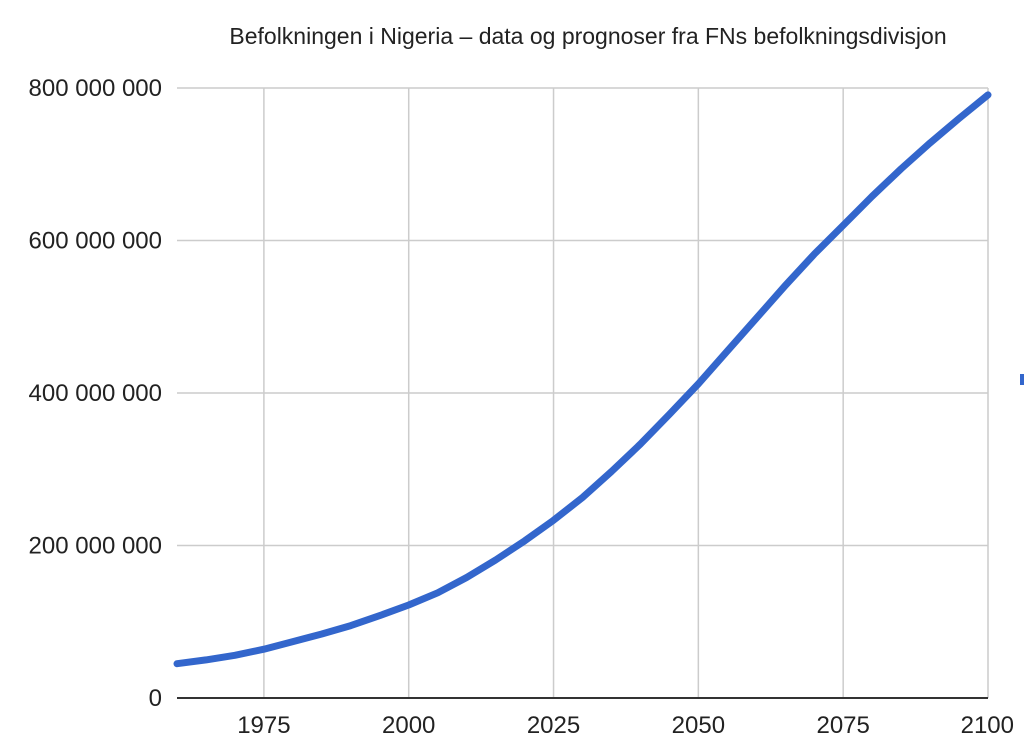 The width and height of the screenshot is (1024, 751). What do you see at coordinates (263, 725) in the screenshot?
I see `x-tick-label: 1975` at bounding box center [263, 725].